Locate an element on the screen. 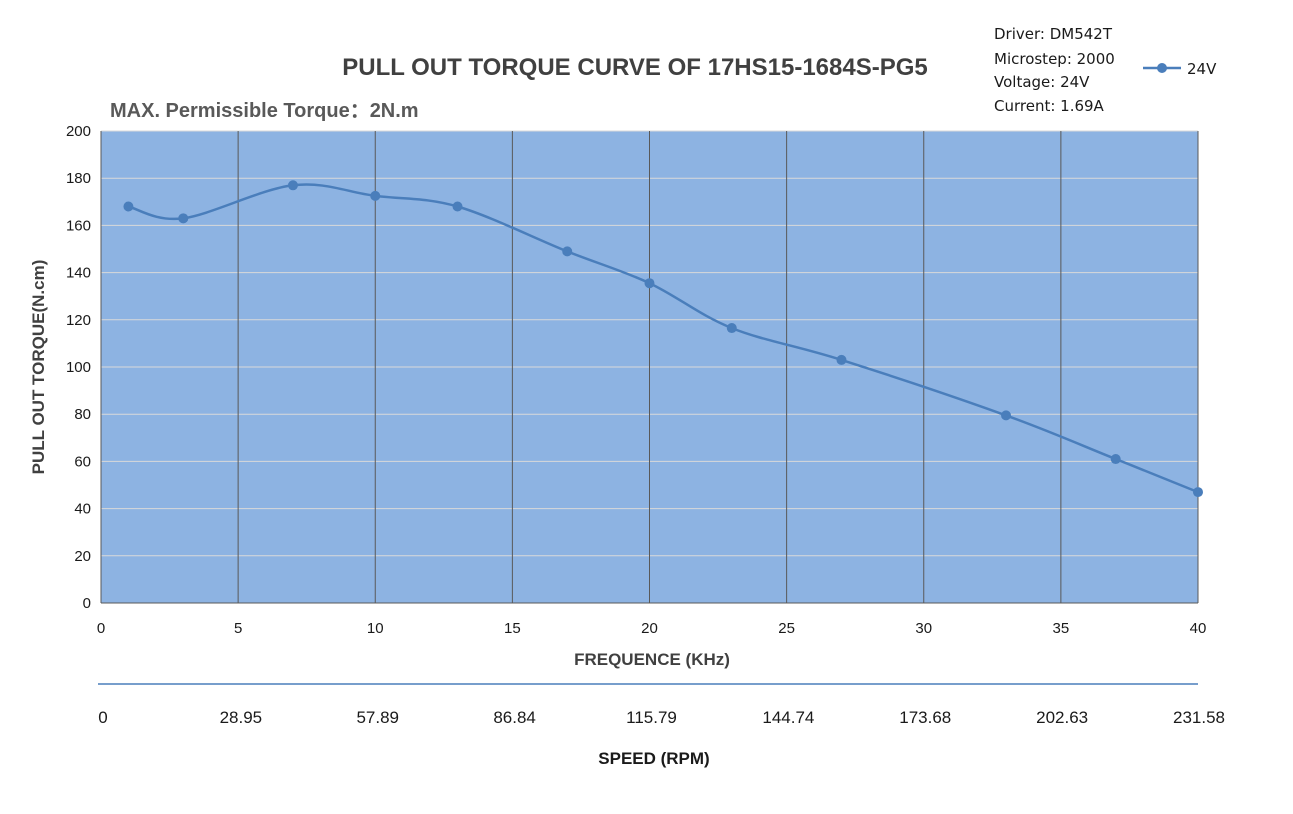  y-tick-label: 120 is located at coordinates (78, 320).